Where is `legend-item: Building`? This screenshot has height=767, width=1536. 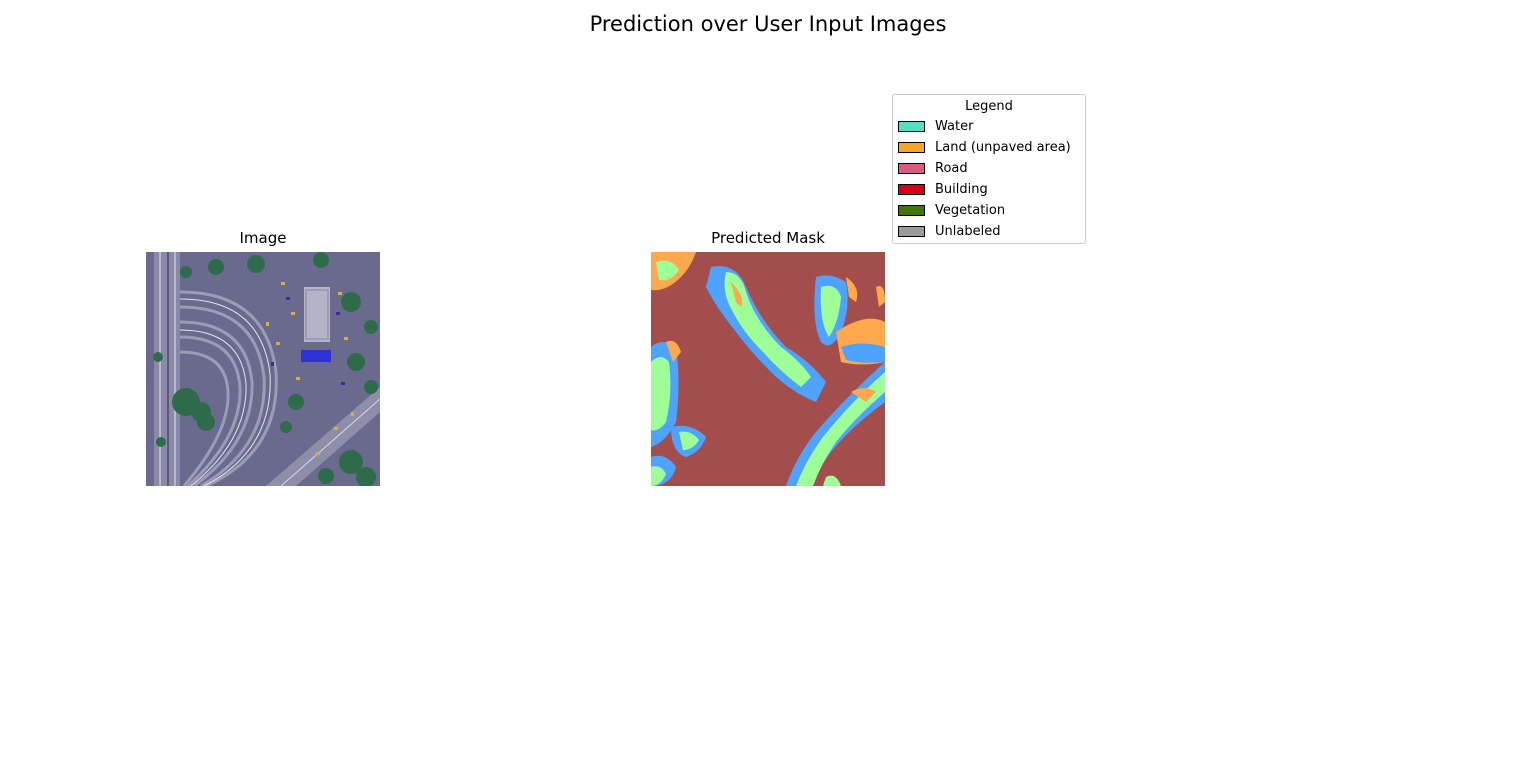
legend-item: Building is located at coordinates (989, 189).